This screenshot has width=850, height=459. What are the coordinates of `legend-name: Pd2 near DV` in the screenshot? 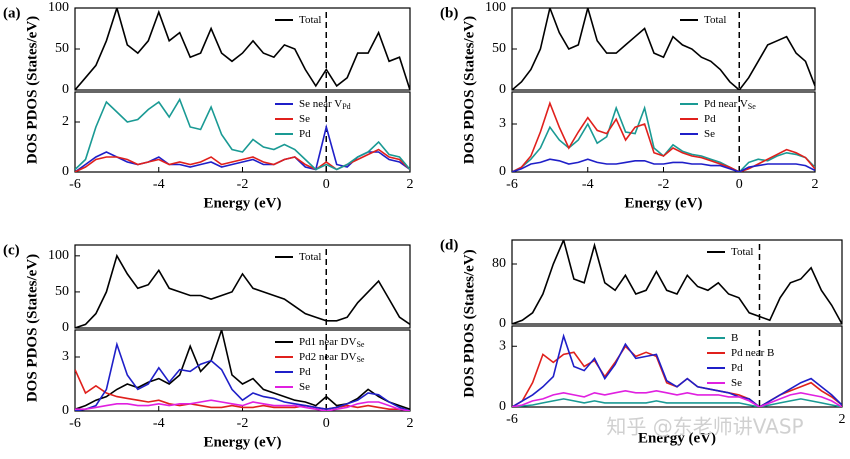 It's located at (327, 357).